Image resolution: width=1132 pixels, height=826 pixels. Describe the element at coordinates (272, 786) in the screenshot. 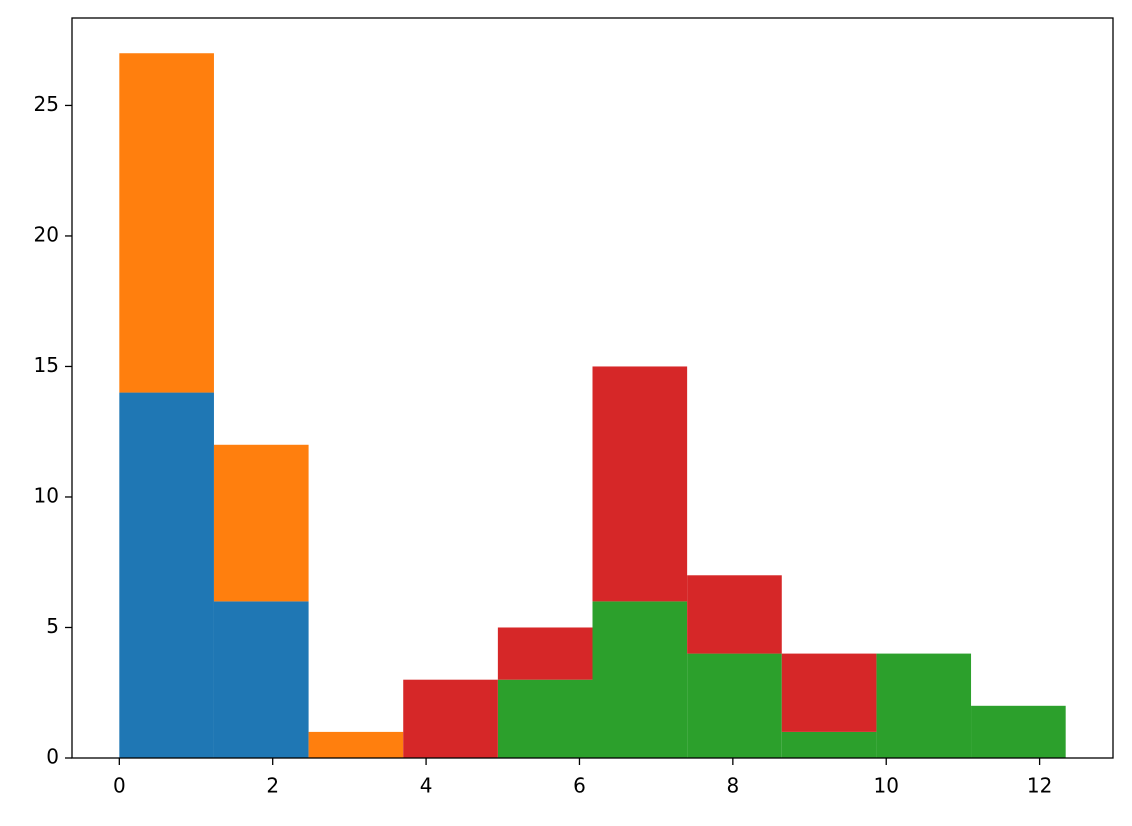

I see `x-tick-label: 2` at that location.